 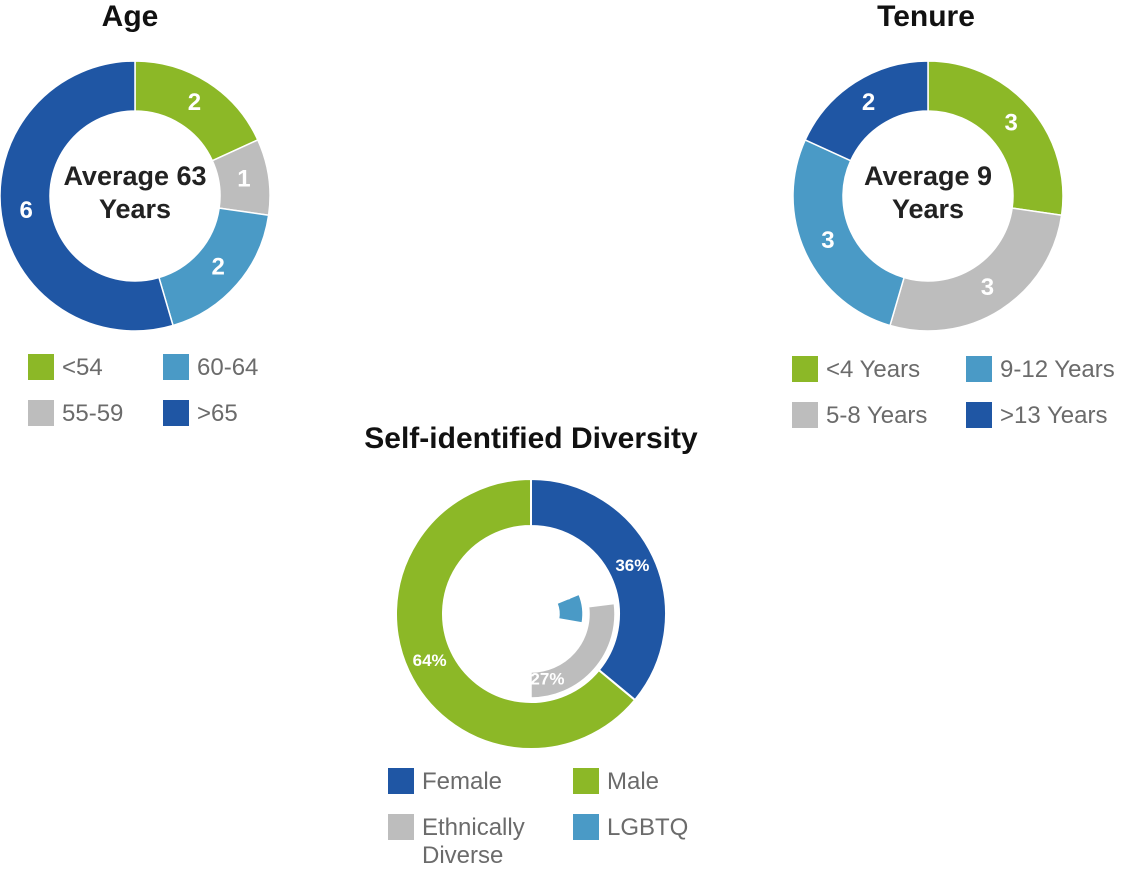 I want to click on legend-item: >13 Years, so click(x=1043, y=416).